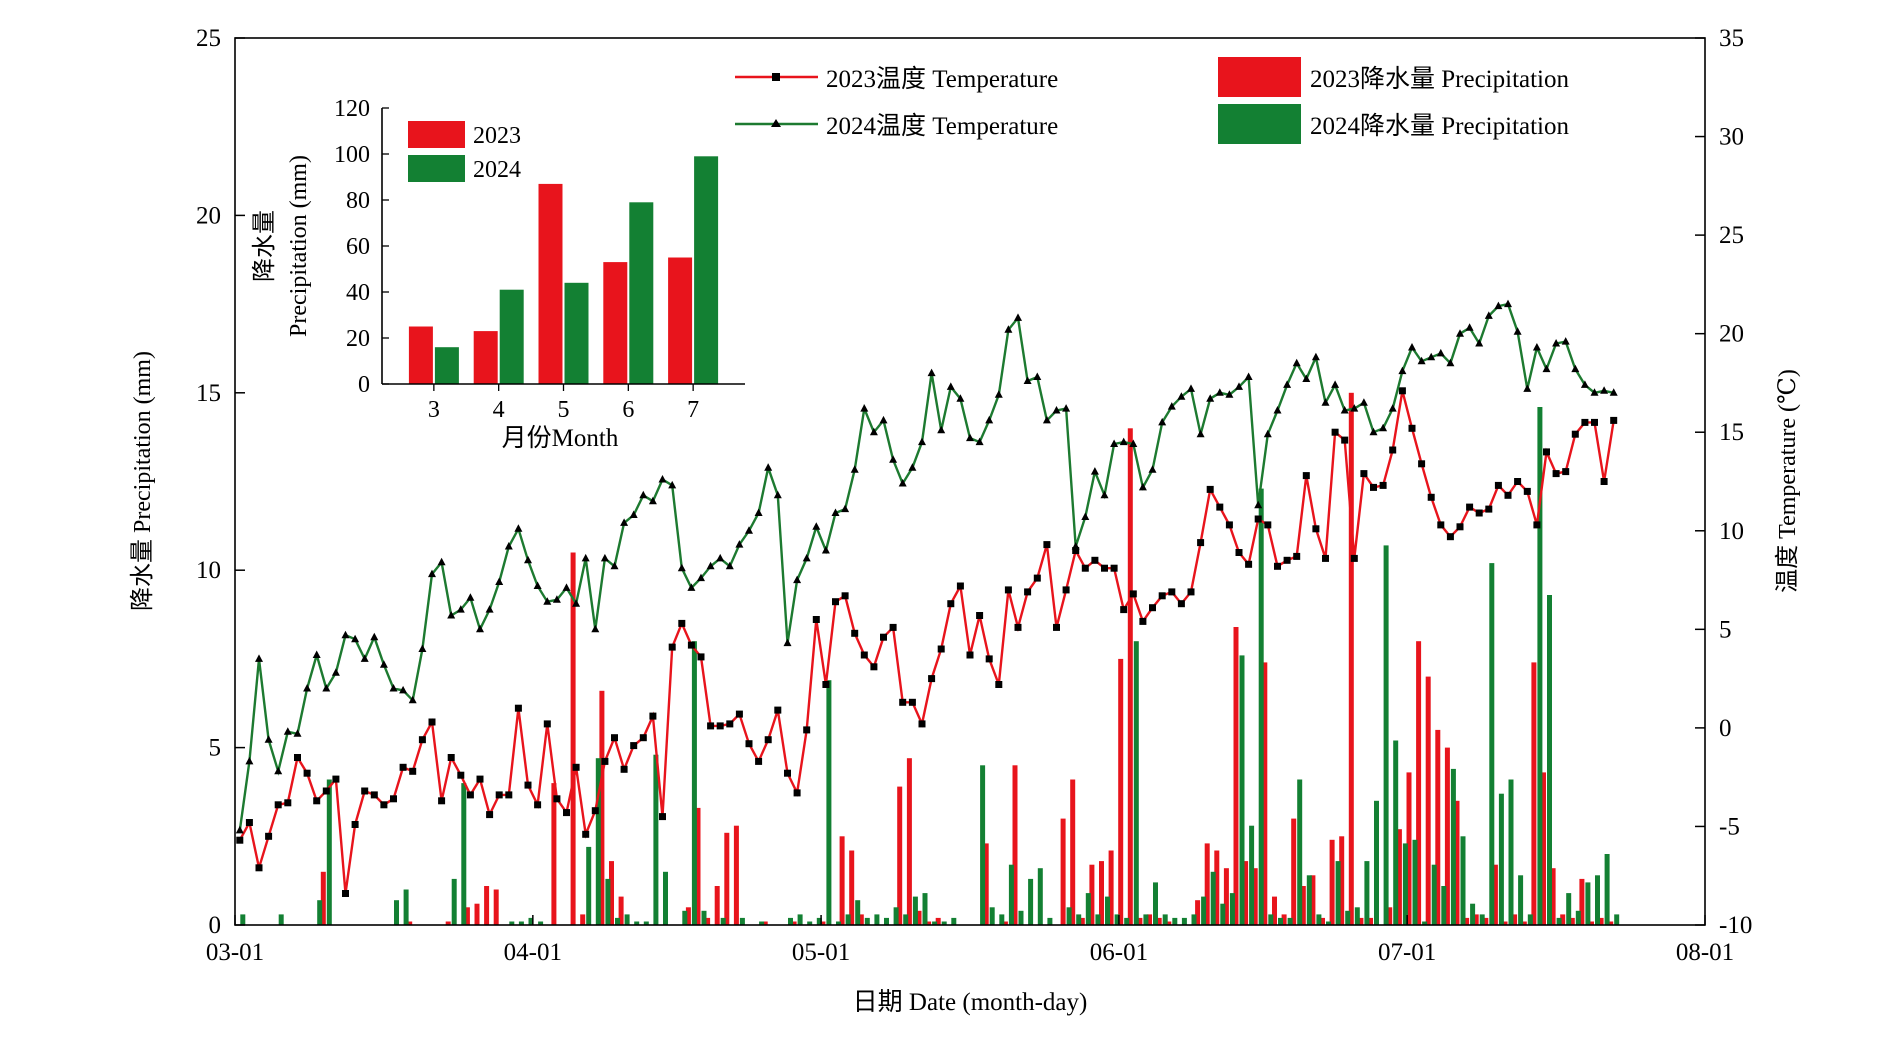 The height and width of the screenshot is (1054, 1887). What do you see at coordinates (1725, 629) in the screenshot?
I see `right-tick-label: 5` at bounding box center [1725, 629].